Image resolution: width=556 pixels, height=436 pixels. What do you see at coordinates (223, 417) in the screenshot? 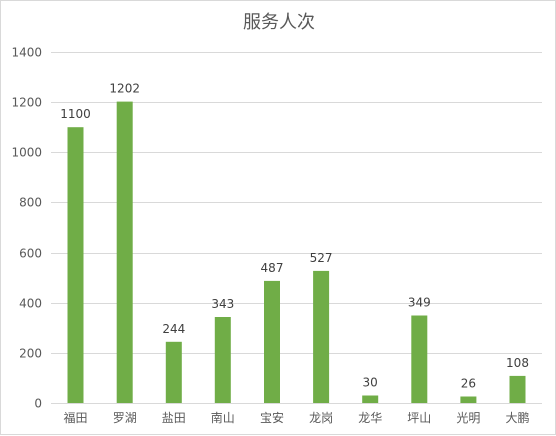
I see `x-category-label: 南山` at bounding box center [223, 417].